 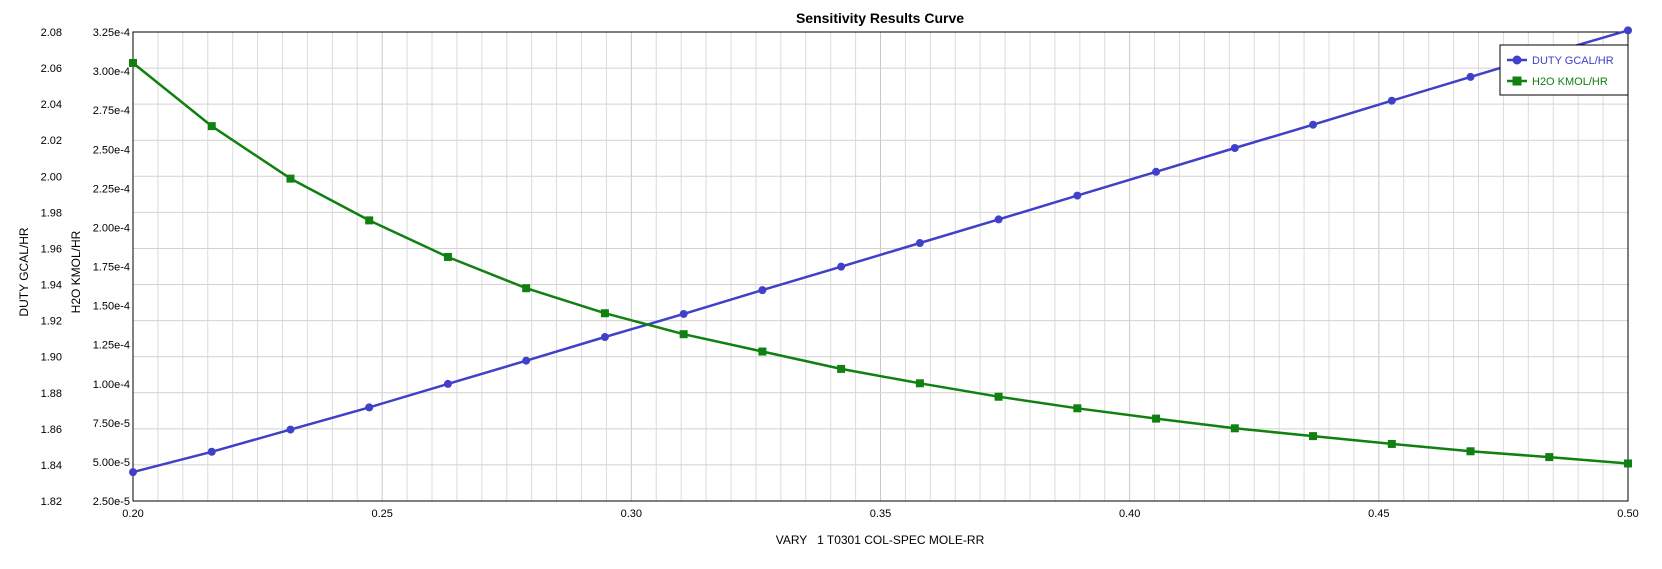 I want to click on legend-box, so click(x=1564, y=70).